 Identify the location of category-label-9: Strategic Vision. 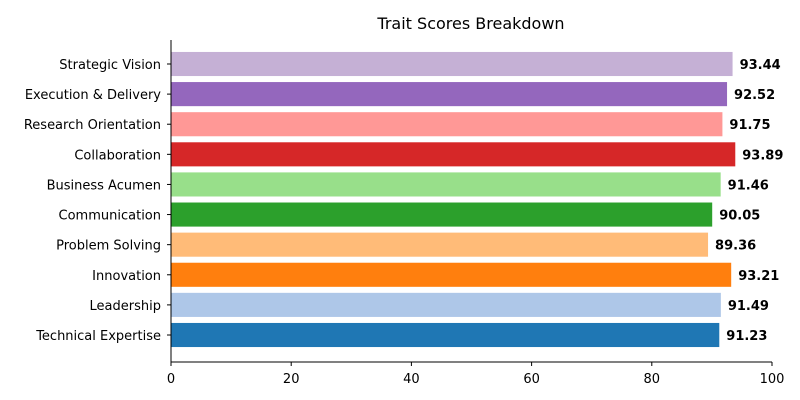
(110, 65).